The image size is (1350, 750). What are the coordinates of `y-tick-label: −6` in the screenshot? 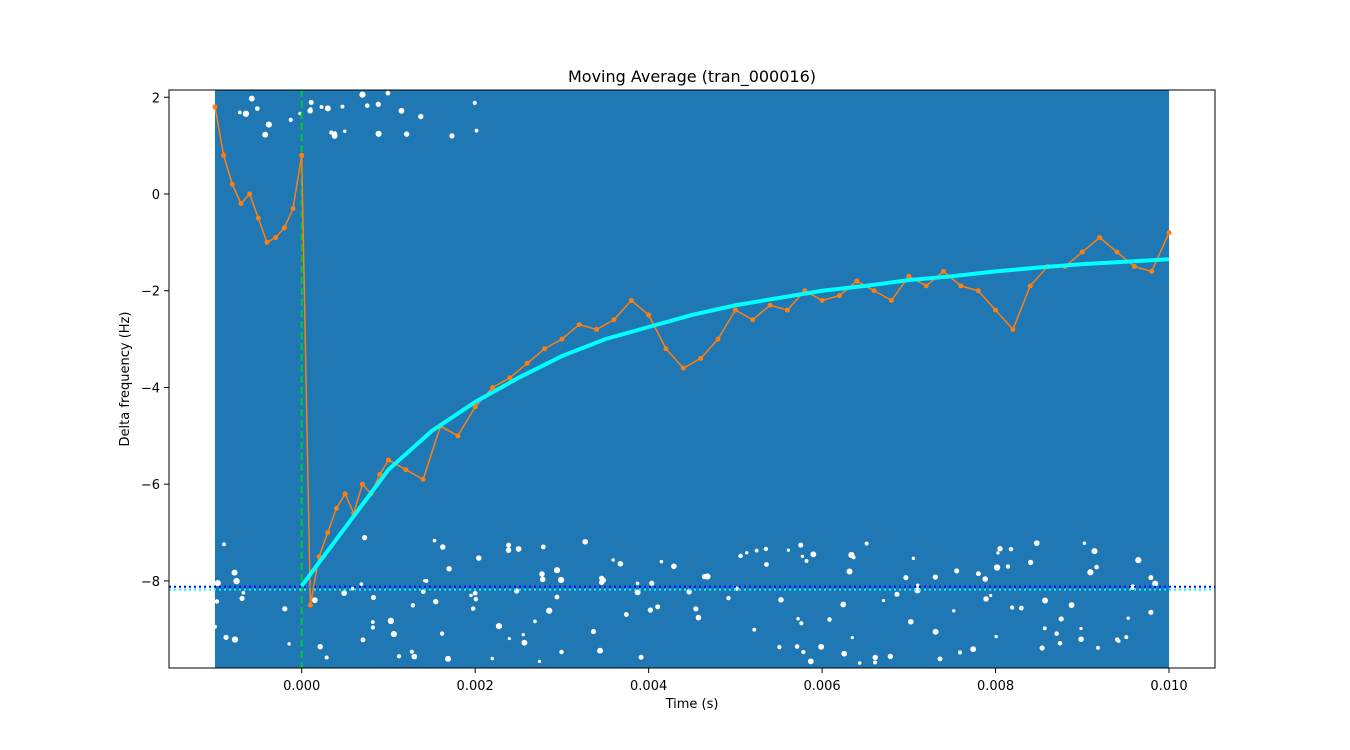 It's located at (150, 485).